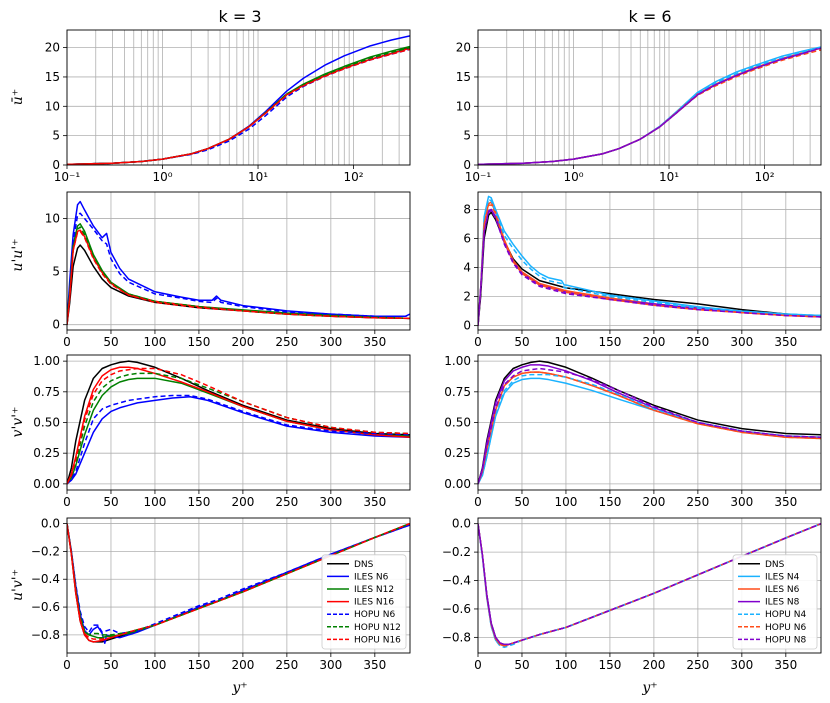  Describe the element at coordinates (457, 392) in the screenshot. I see `y-tick-label: 0.75` at that location.